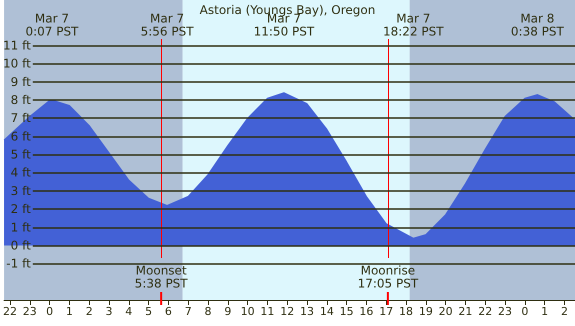 The height and width of the screenshot is (326, 575). I want to click on x-tick-label: 15, so click(347, 311).